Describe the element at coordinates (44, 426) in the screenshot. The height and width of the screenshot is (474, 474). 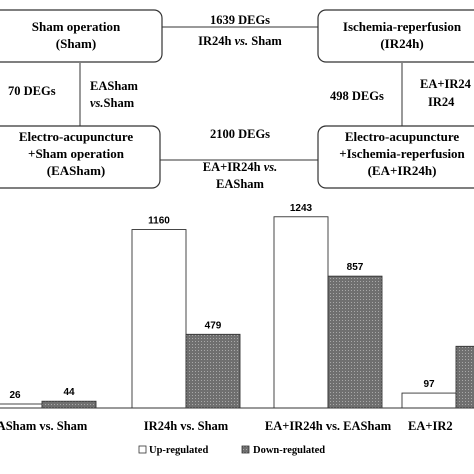
I see `category-label-0: ASham vs. Sham` at that location.